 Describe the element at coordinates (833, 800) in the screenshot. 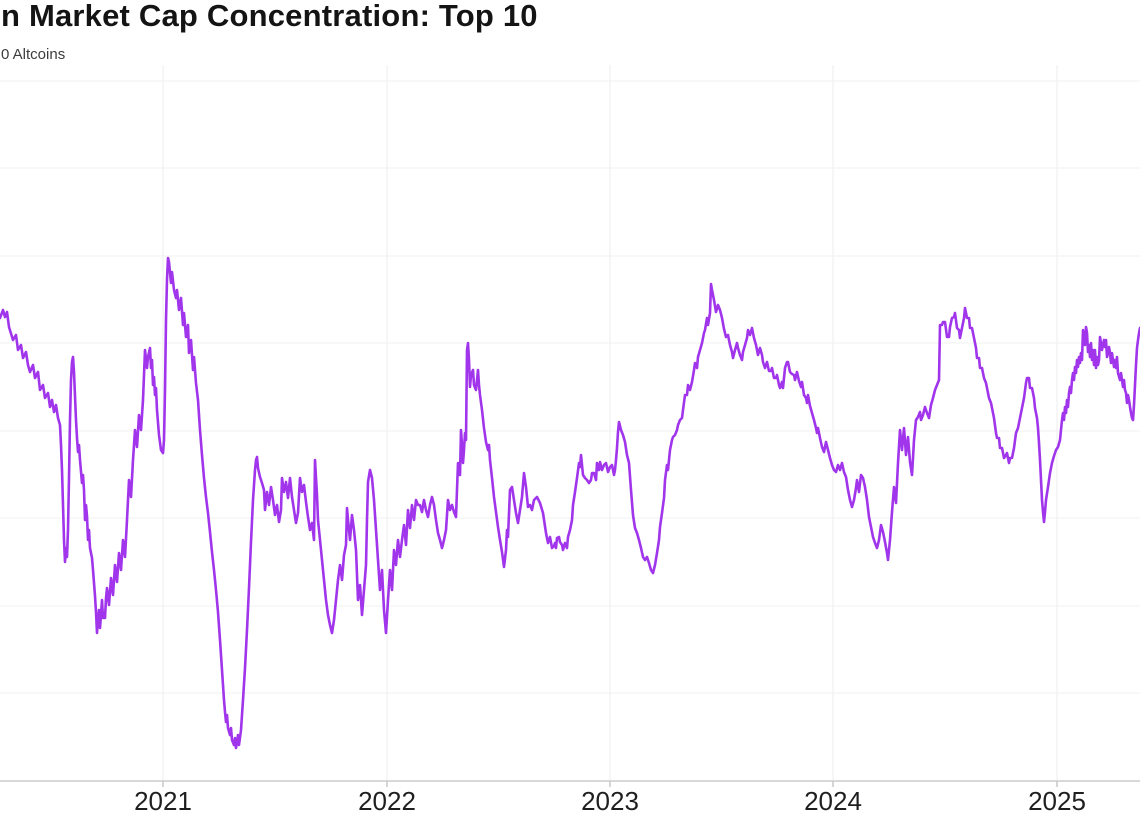

I see `x-tick-label: 2024` at that location.